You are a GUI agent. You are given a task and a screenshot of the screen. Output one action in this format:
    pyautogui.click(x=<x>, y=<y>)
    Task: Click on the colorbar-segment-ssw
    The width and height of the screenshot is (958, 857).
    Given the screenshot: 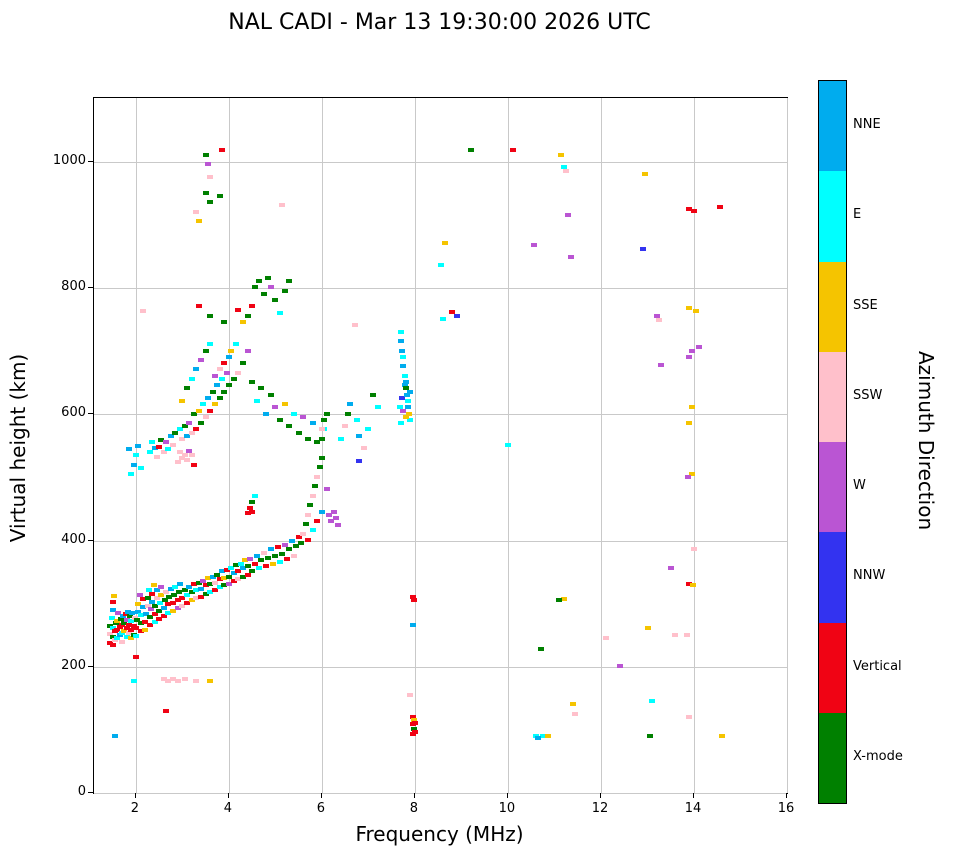 What is the action you would take?
    pyautogui.click(x=832, y=397)
    